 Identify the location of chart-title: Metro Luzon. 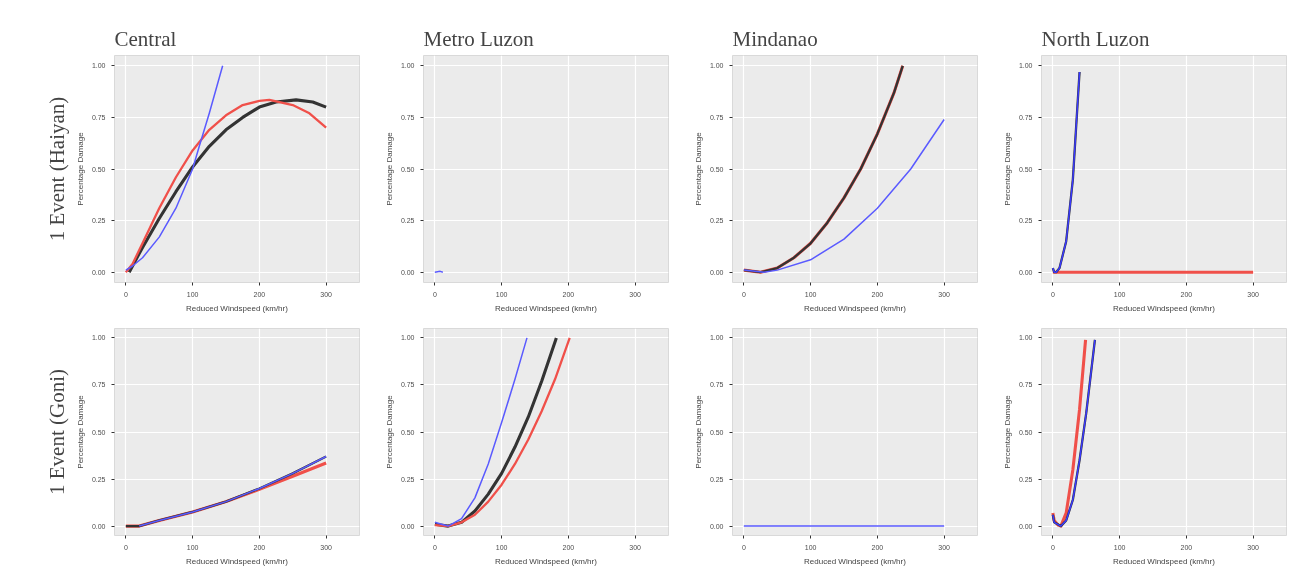
(479, 38).